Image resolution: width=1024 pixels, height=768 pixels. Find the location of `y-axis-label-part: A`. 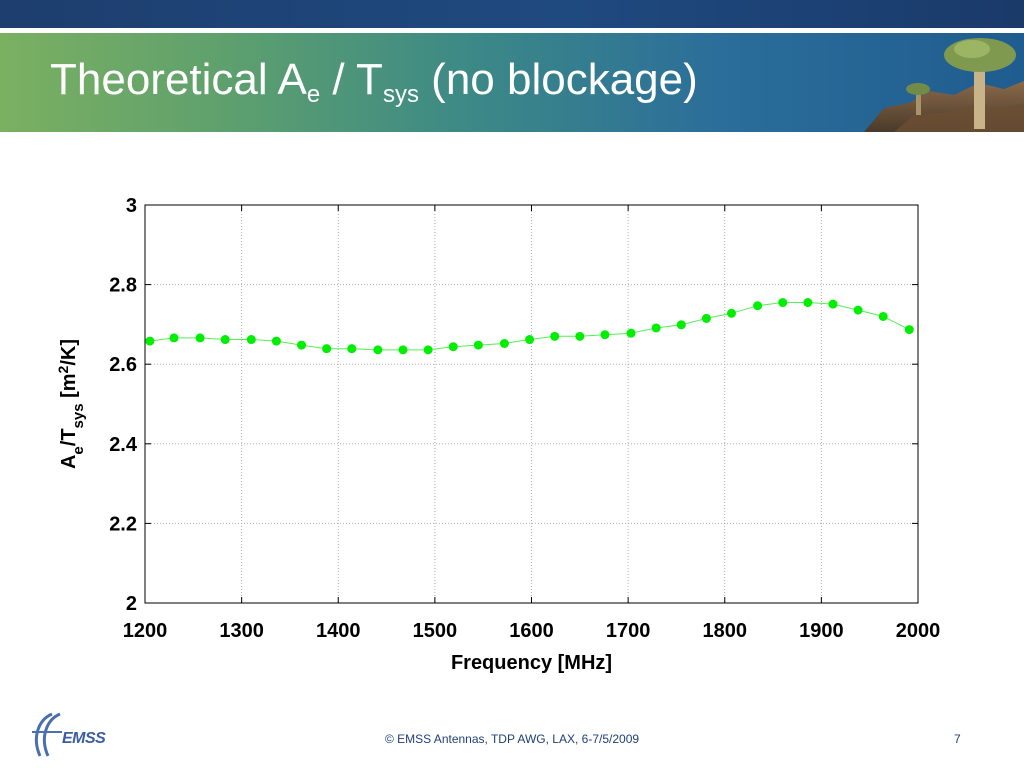

y-axis-label-part: A is located at coordinates (69, 462).